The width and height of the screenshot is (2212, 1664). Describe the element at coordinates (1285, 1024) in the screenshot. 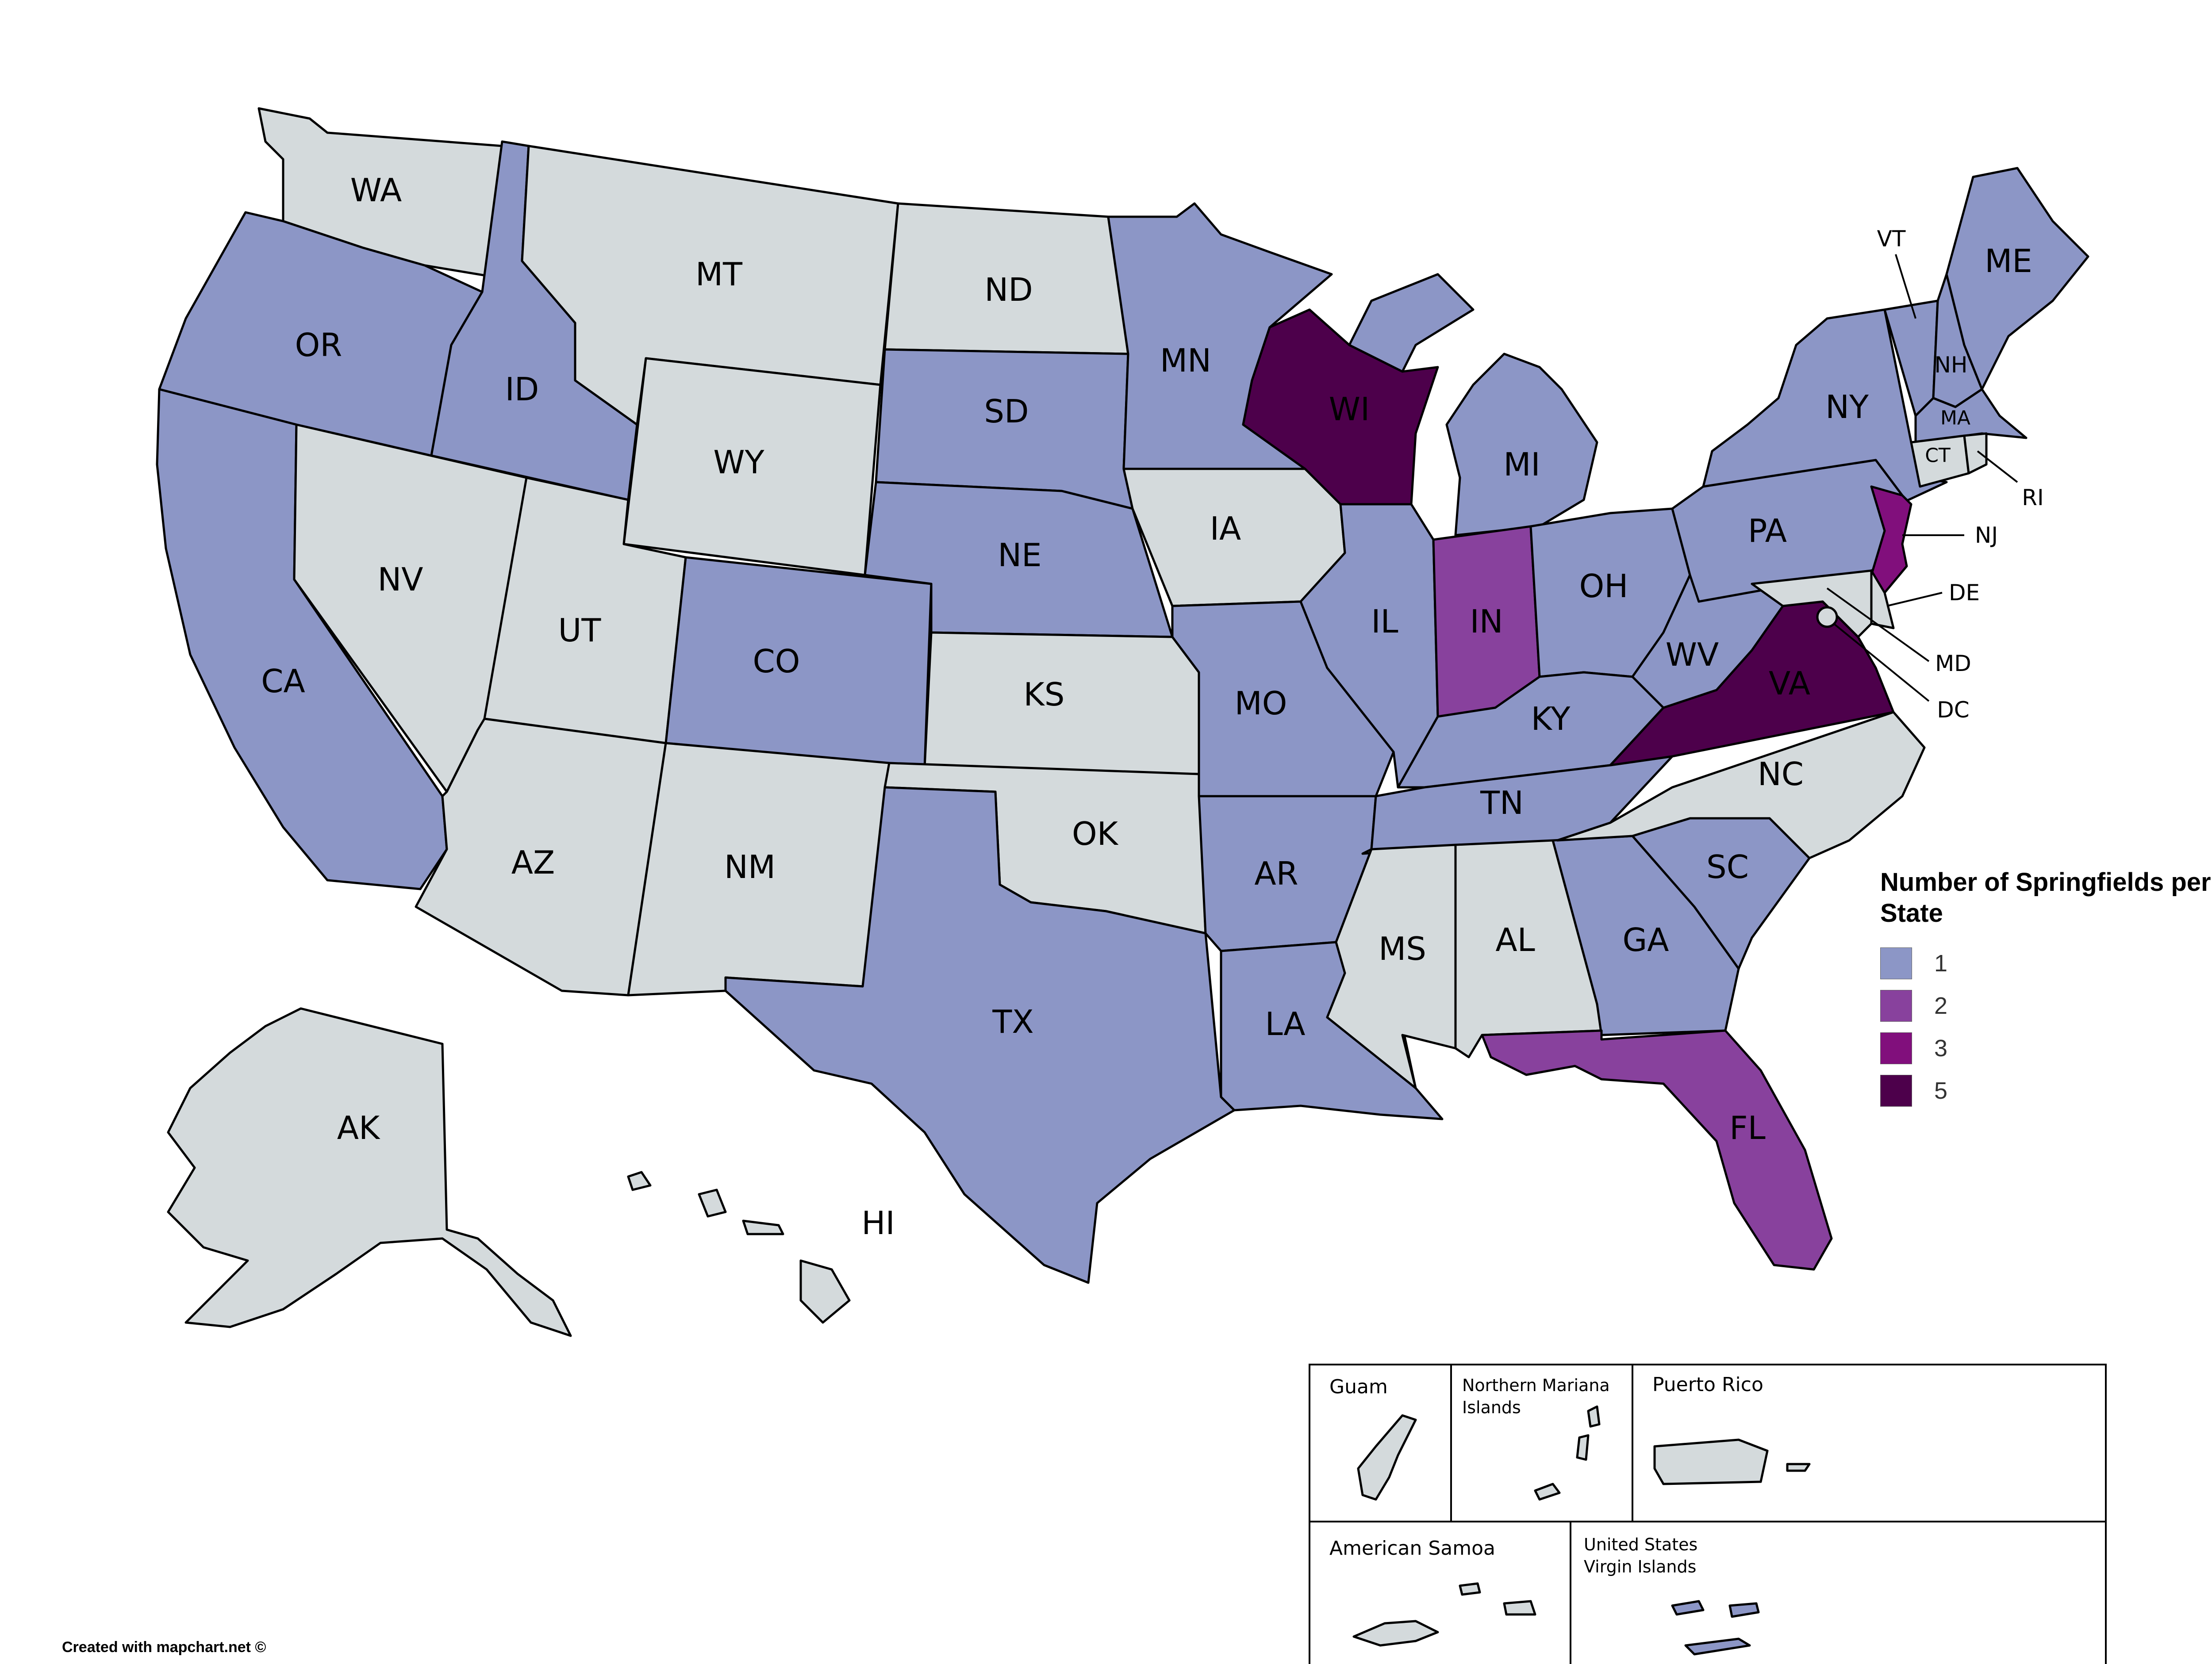

I see `state-label-la: LA` at that location.